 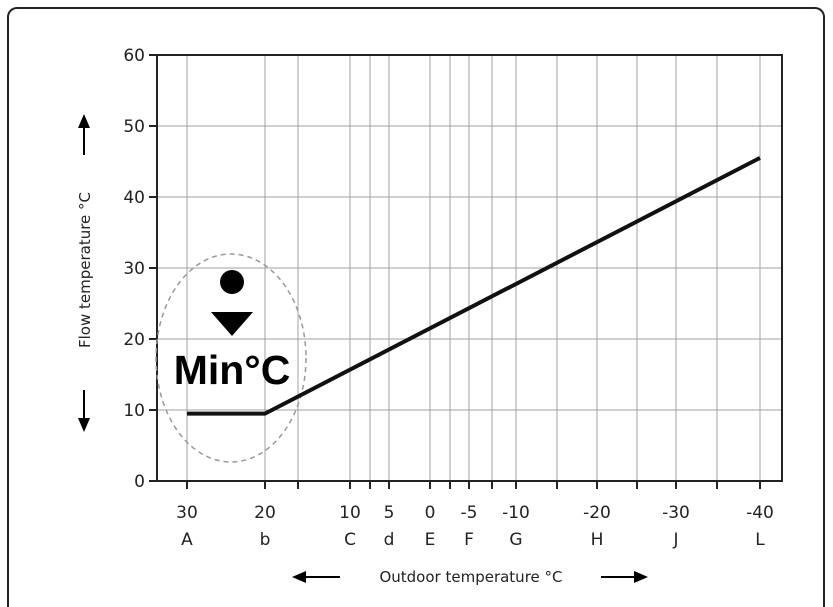 What do you see at coordinates (265, 540) in the screenshot?
I see `x-tick-letter: b` at bounding box center [265, 540].